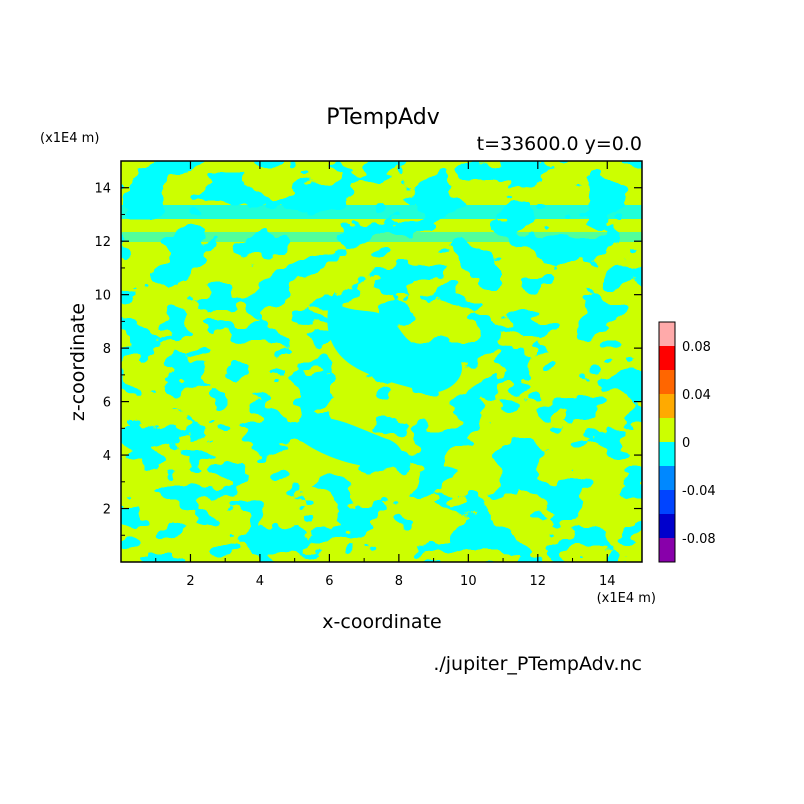 The height and width of the screenshot is (804, 804). I want to click on field-band-upper, so click(381, 237).